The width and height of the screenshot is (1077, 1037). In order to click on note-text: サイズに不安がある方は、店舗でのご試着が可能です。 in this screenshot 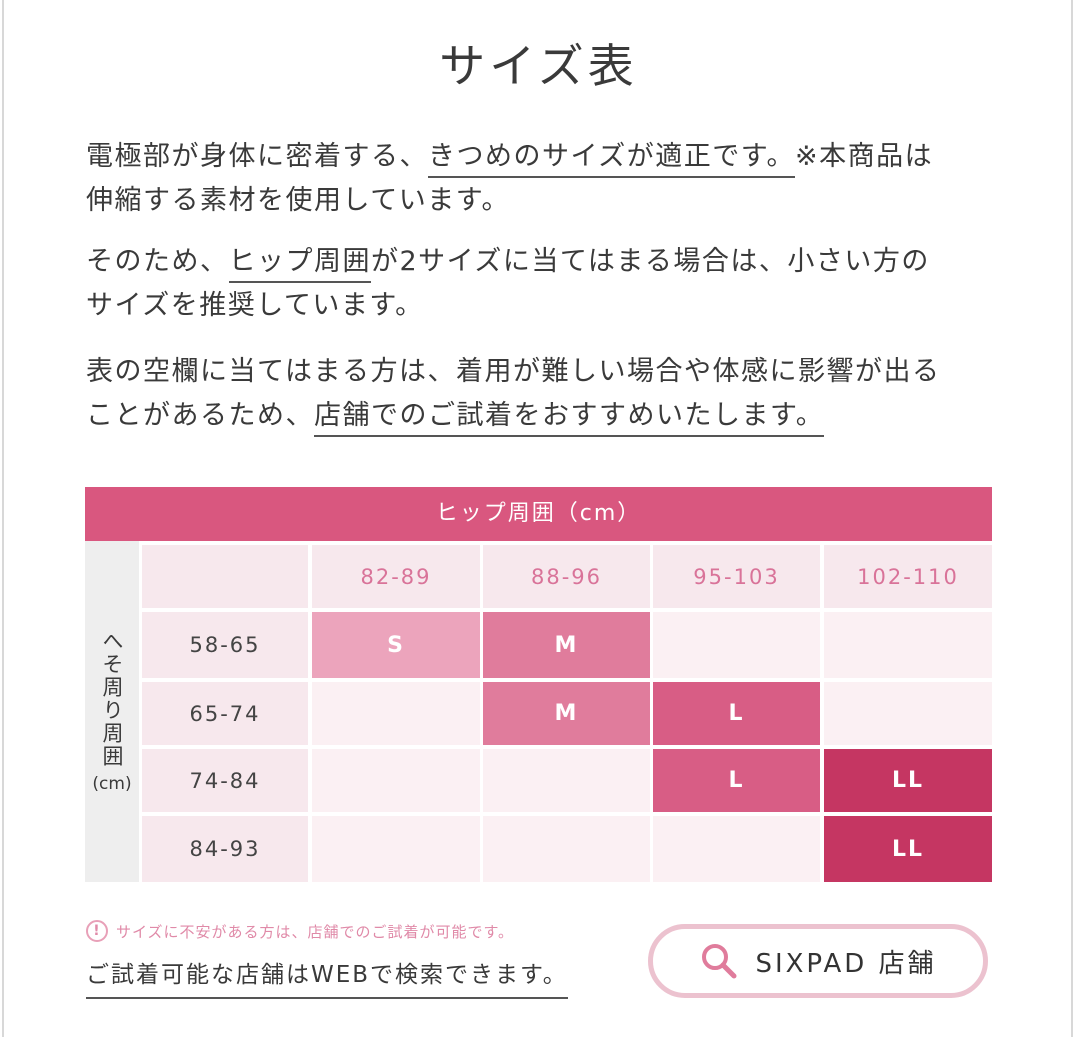, I will do `click(315, 931)`.